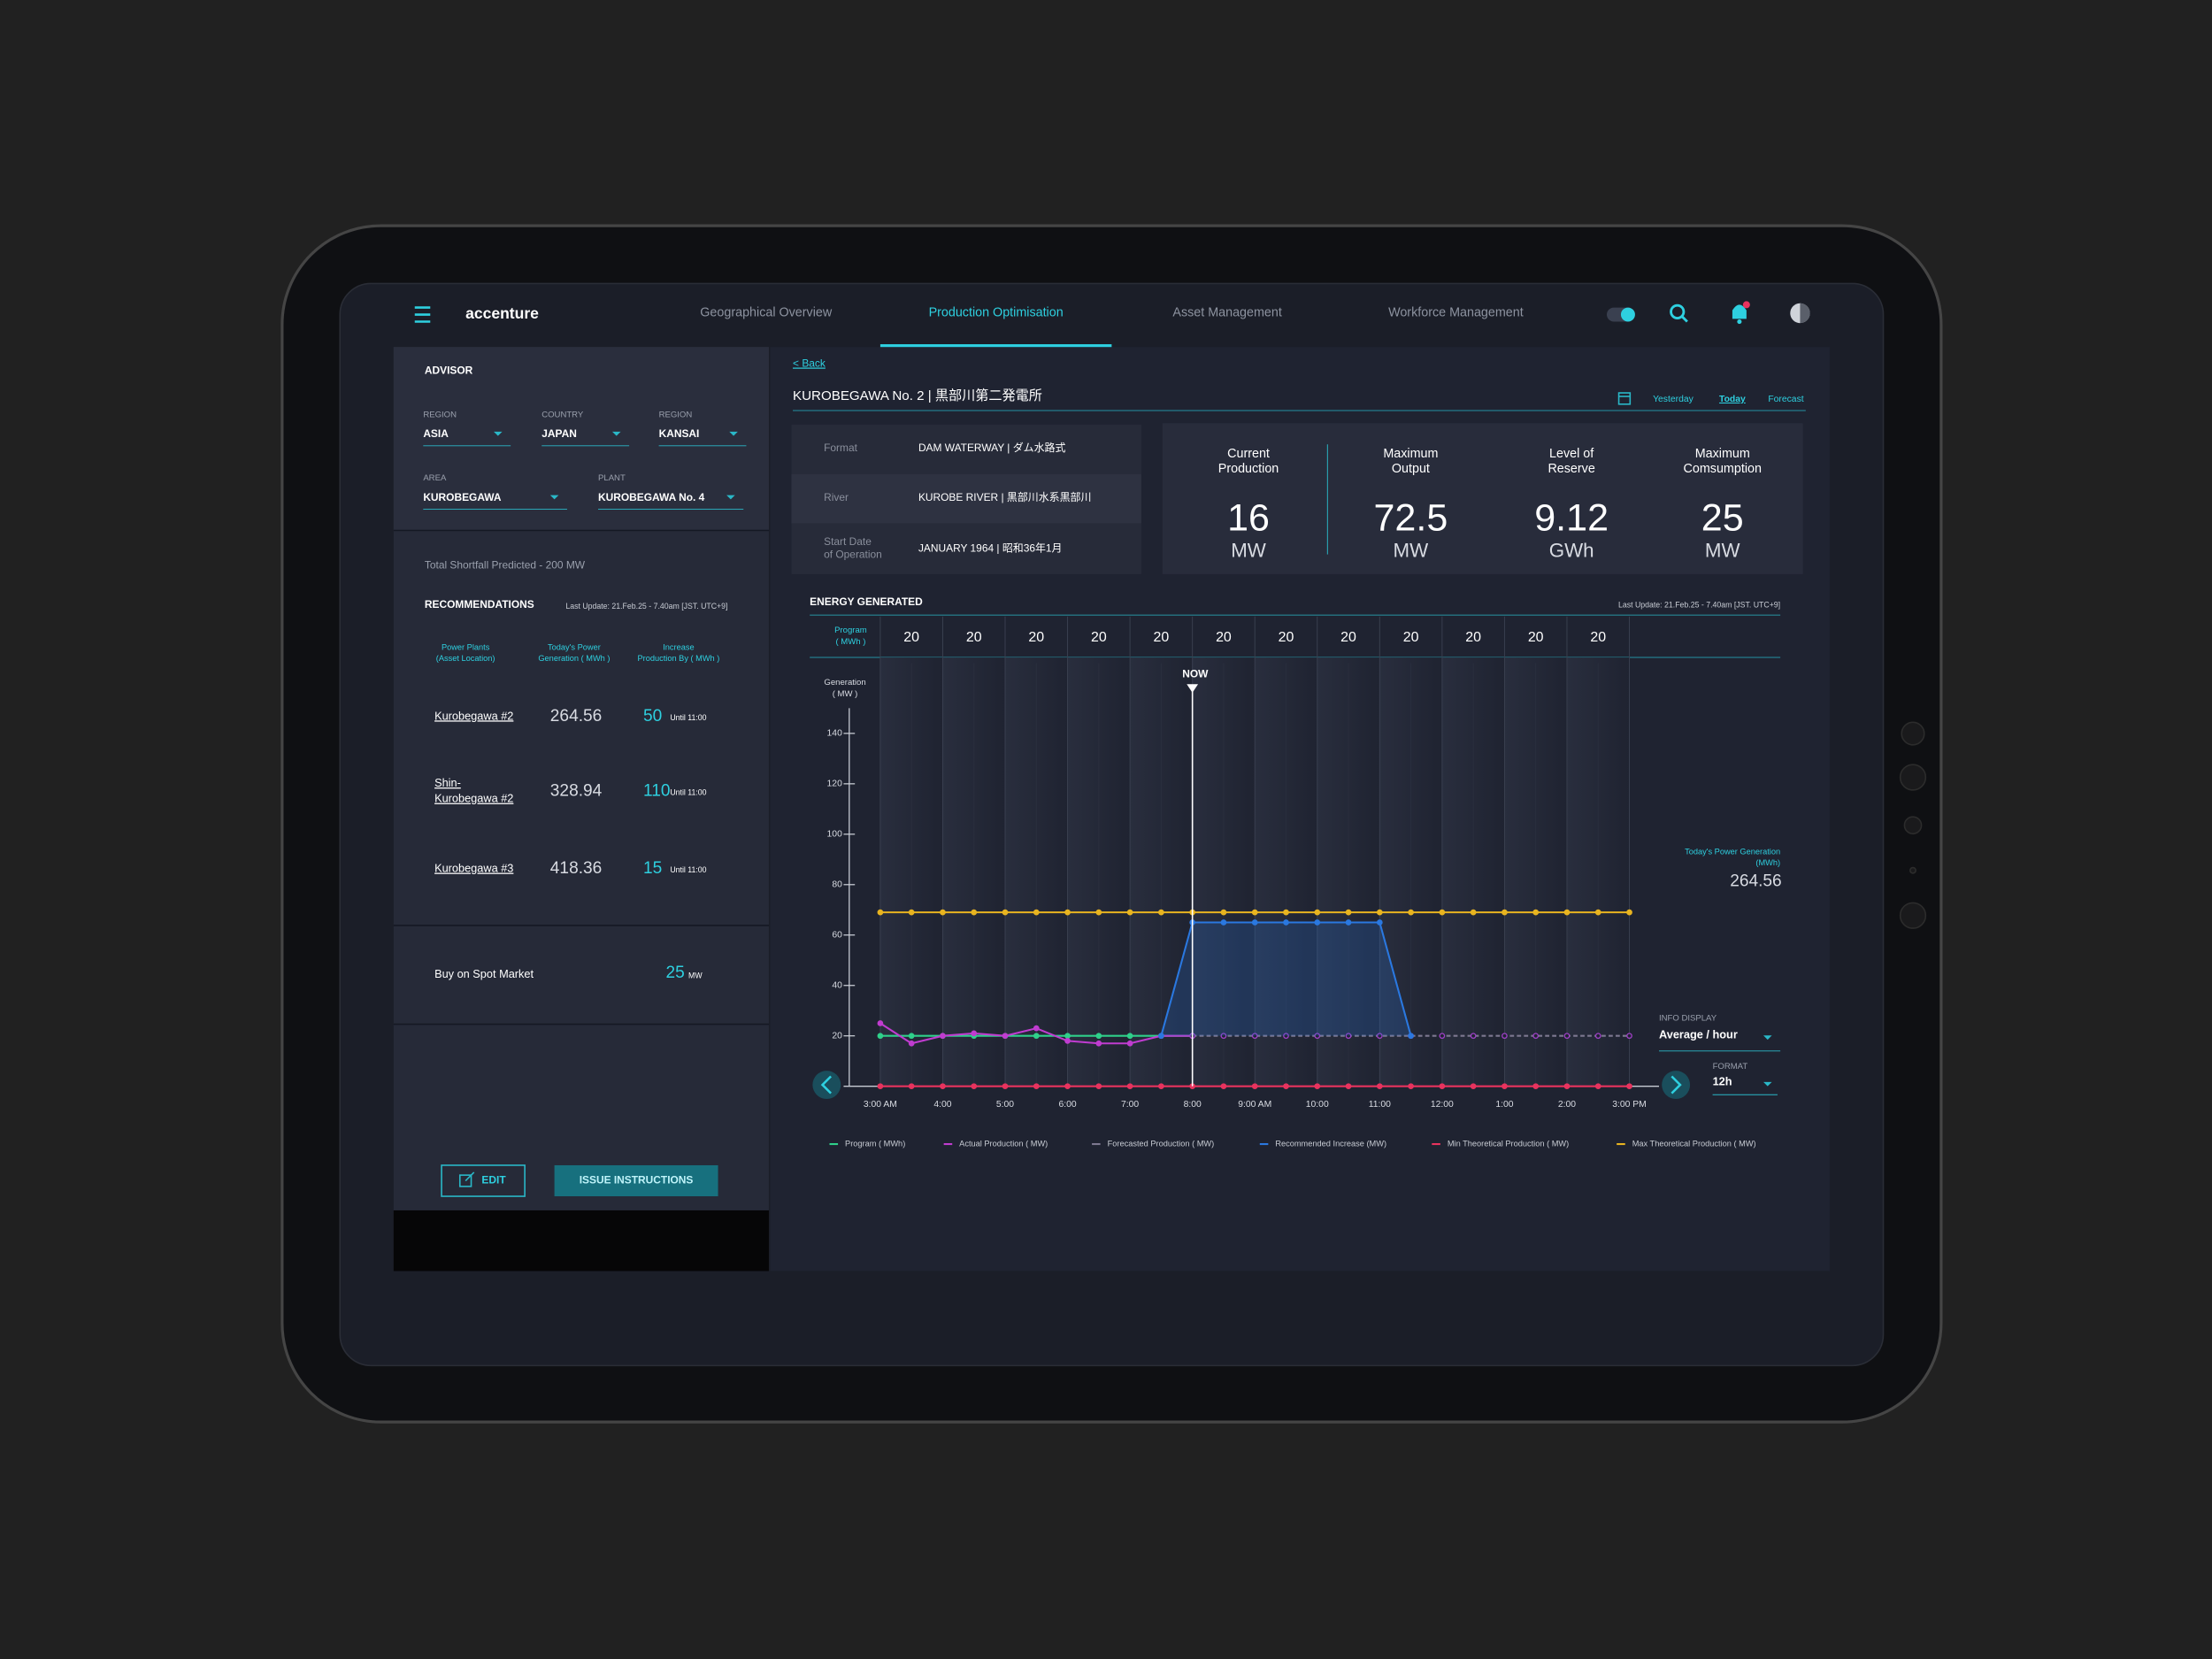 The height and width of the screenshot is (1659, 2212). What do you see at coordinates (576, 869) in the screenshot?
I see `generation-value: 418.36` at bounding box center [576, 869].